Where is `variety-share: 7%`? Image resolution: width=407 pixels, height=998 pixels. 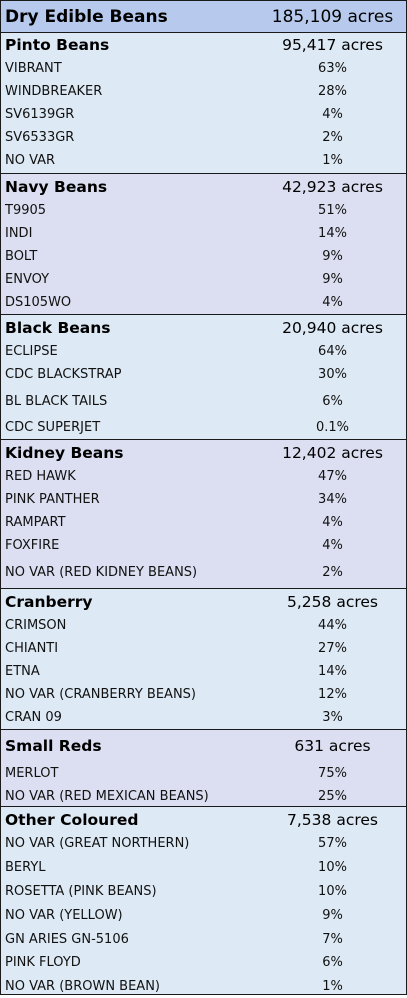
variety-share: 7% is located at coordinates (332, 939).